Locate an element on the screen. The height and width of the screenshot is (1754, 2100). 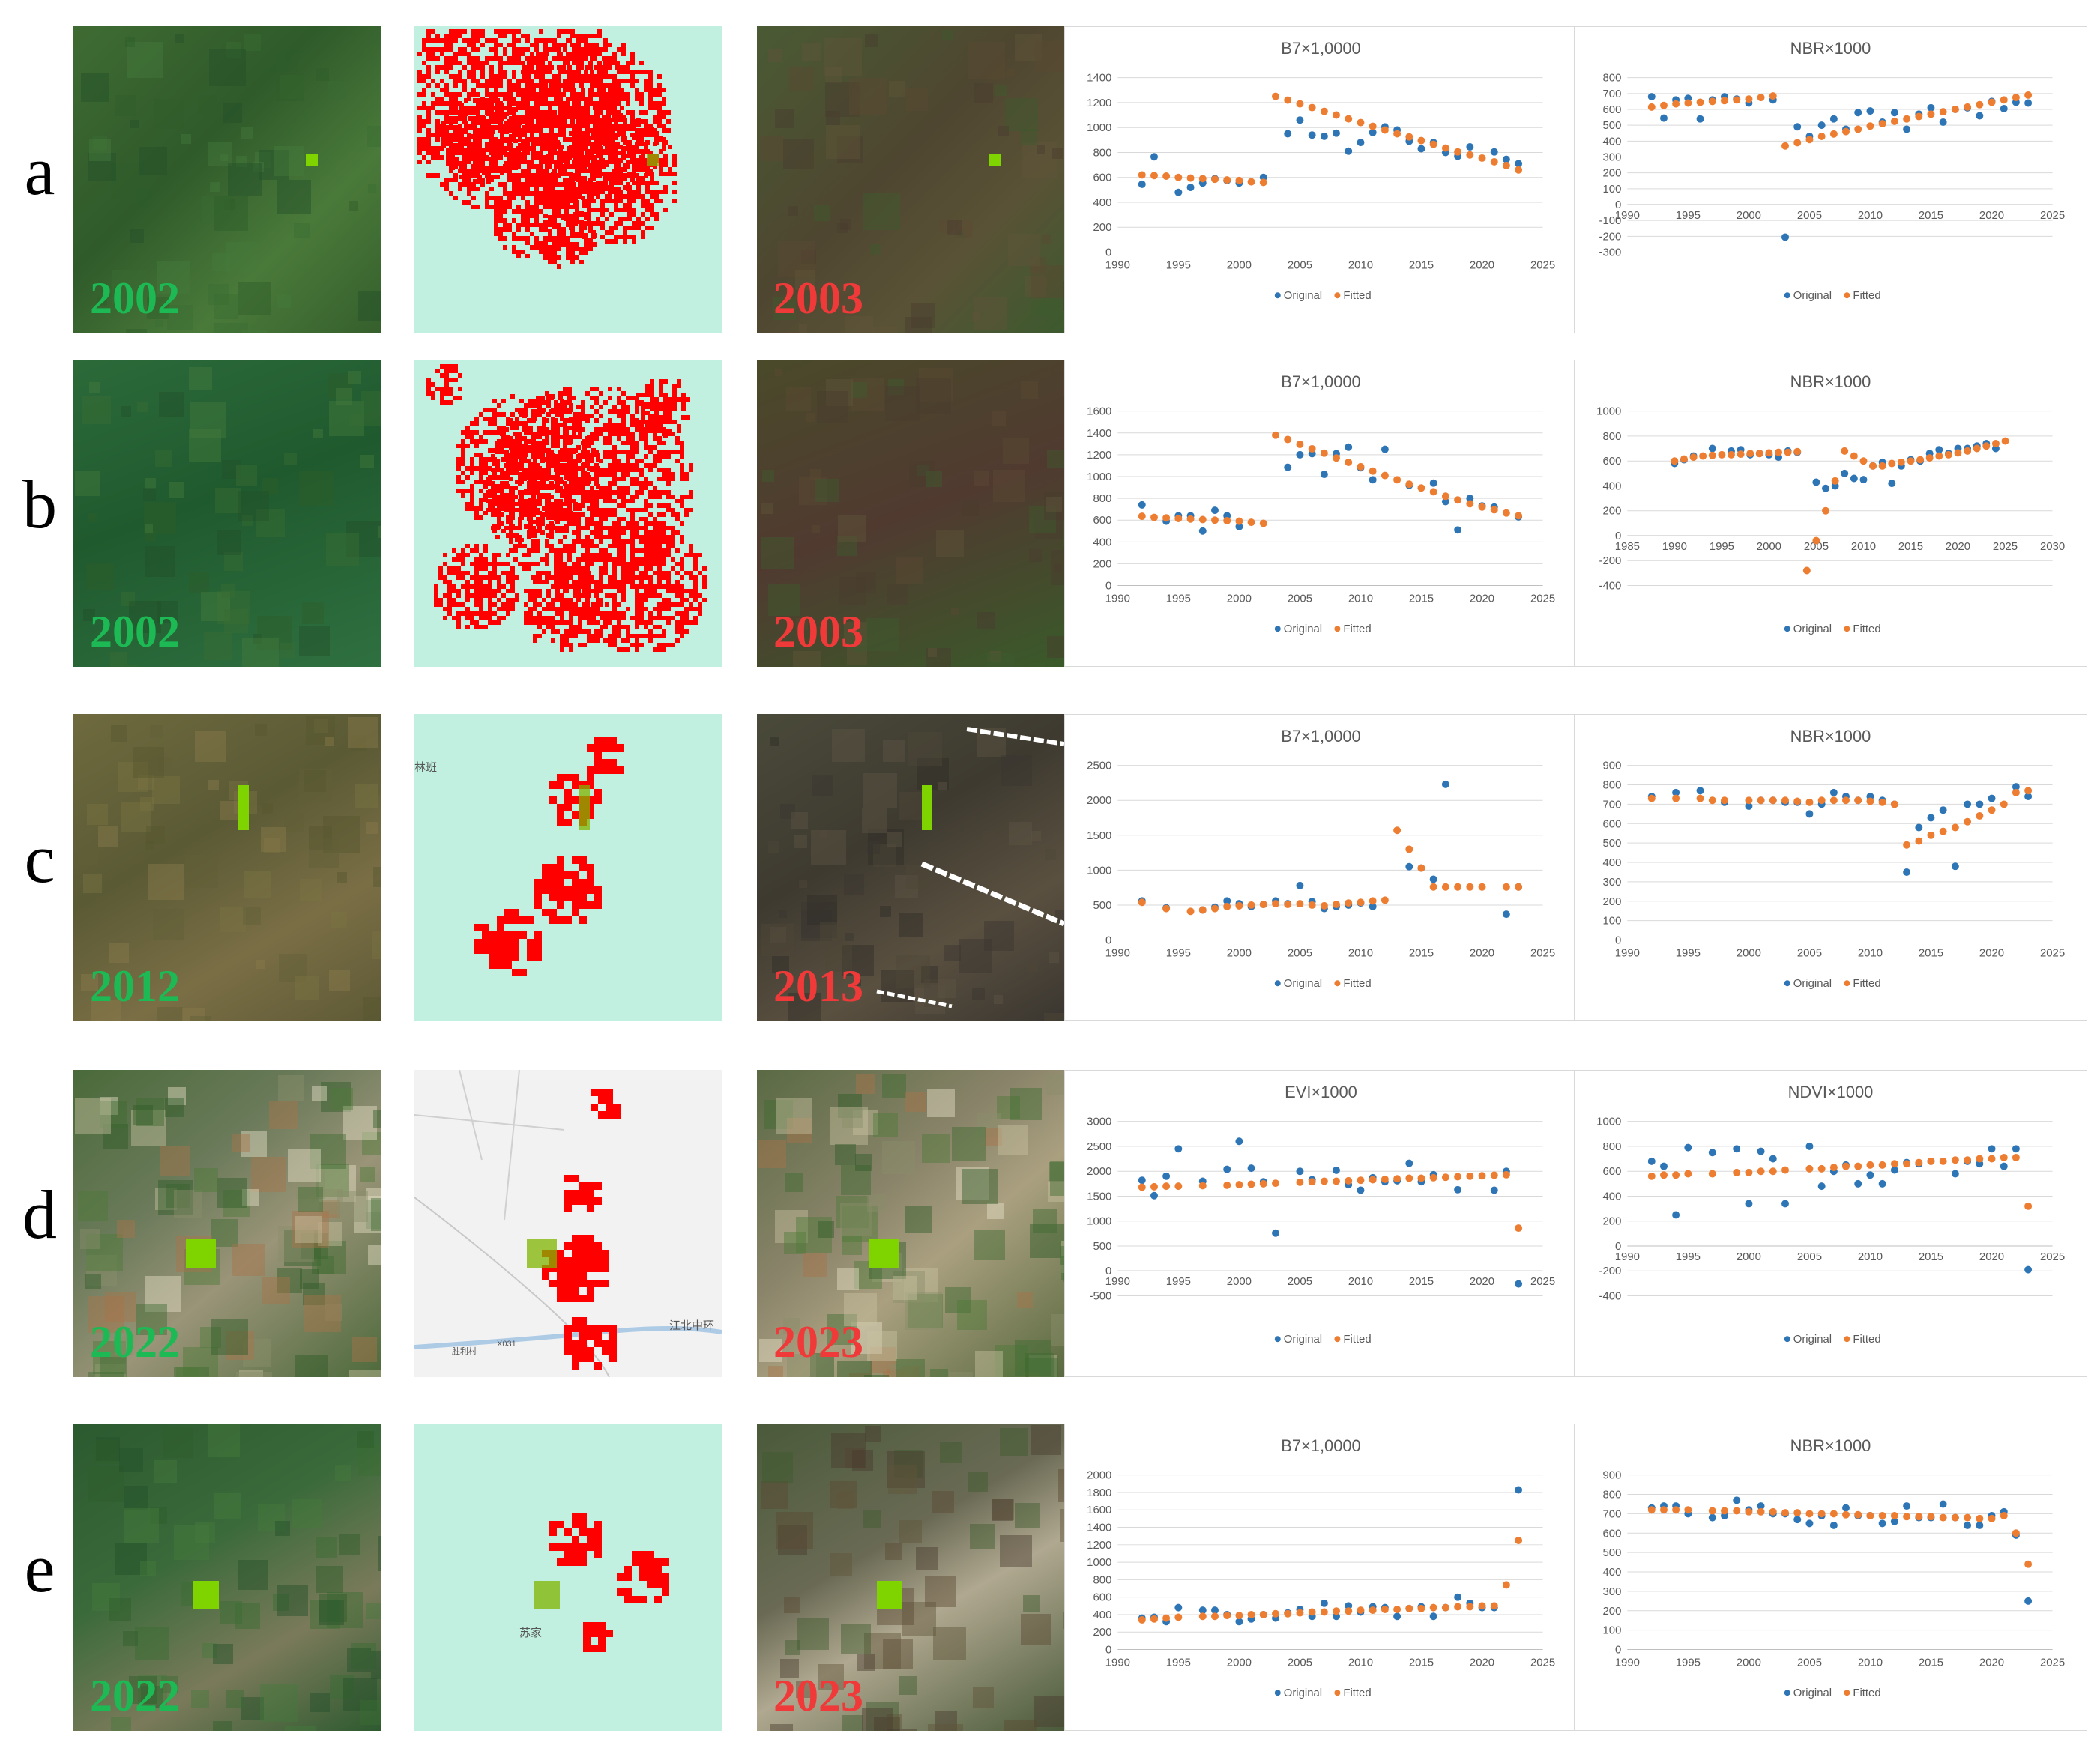
y-tick-label: 600 is located at coordinates (1611, 1171).